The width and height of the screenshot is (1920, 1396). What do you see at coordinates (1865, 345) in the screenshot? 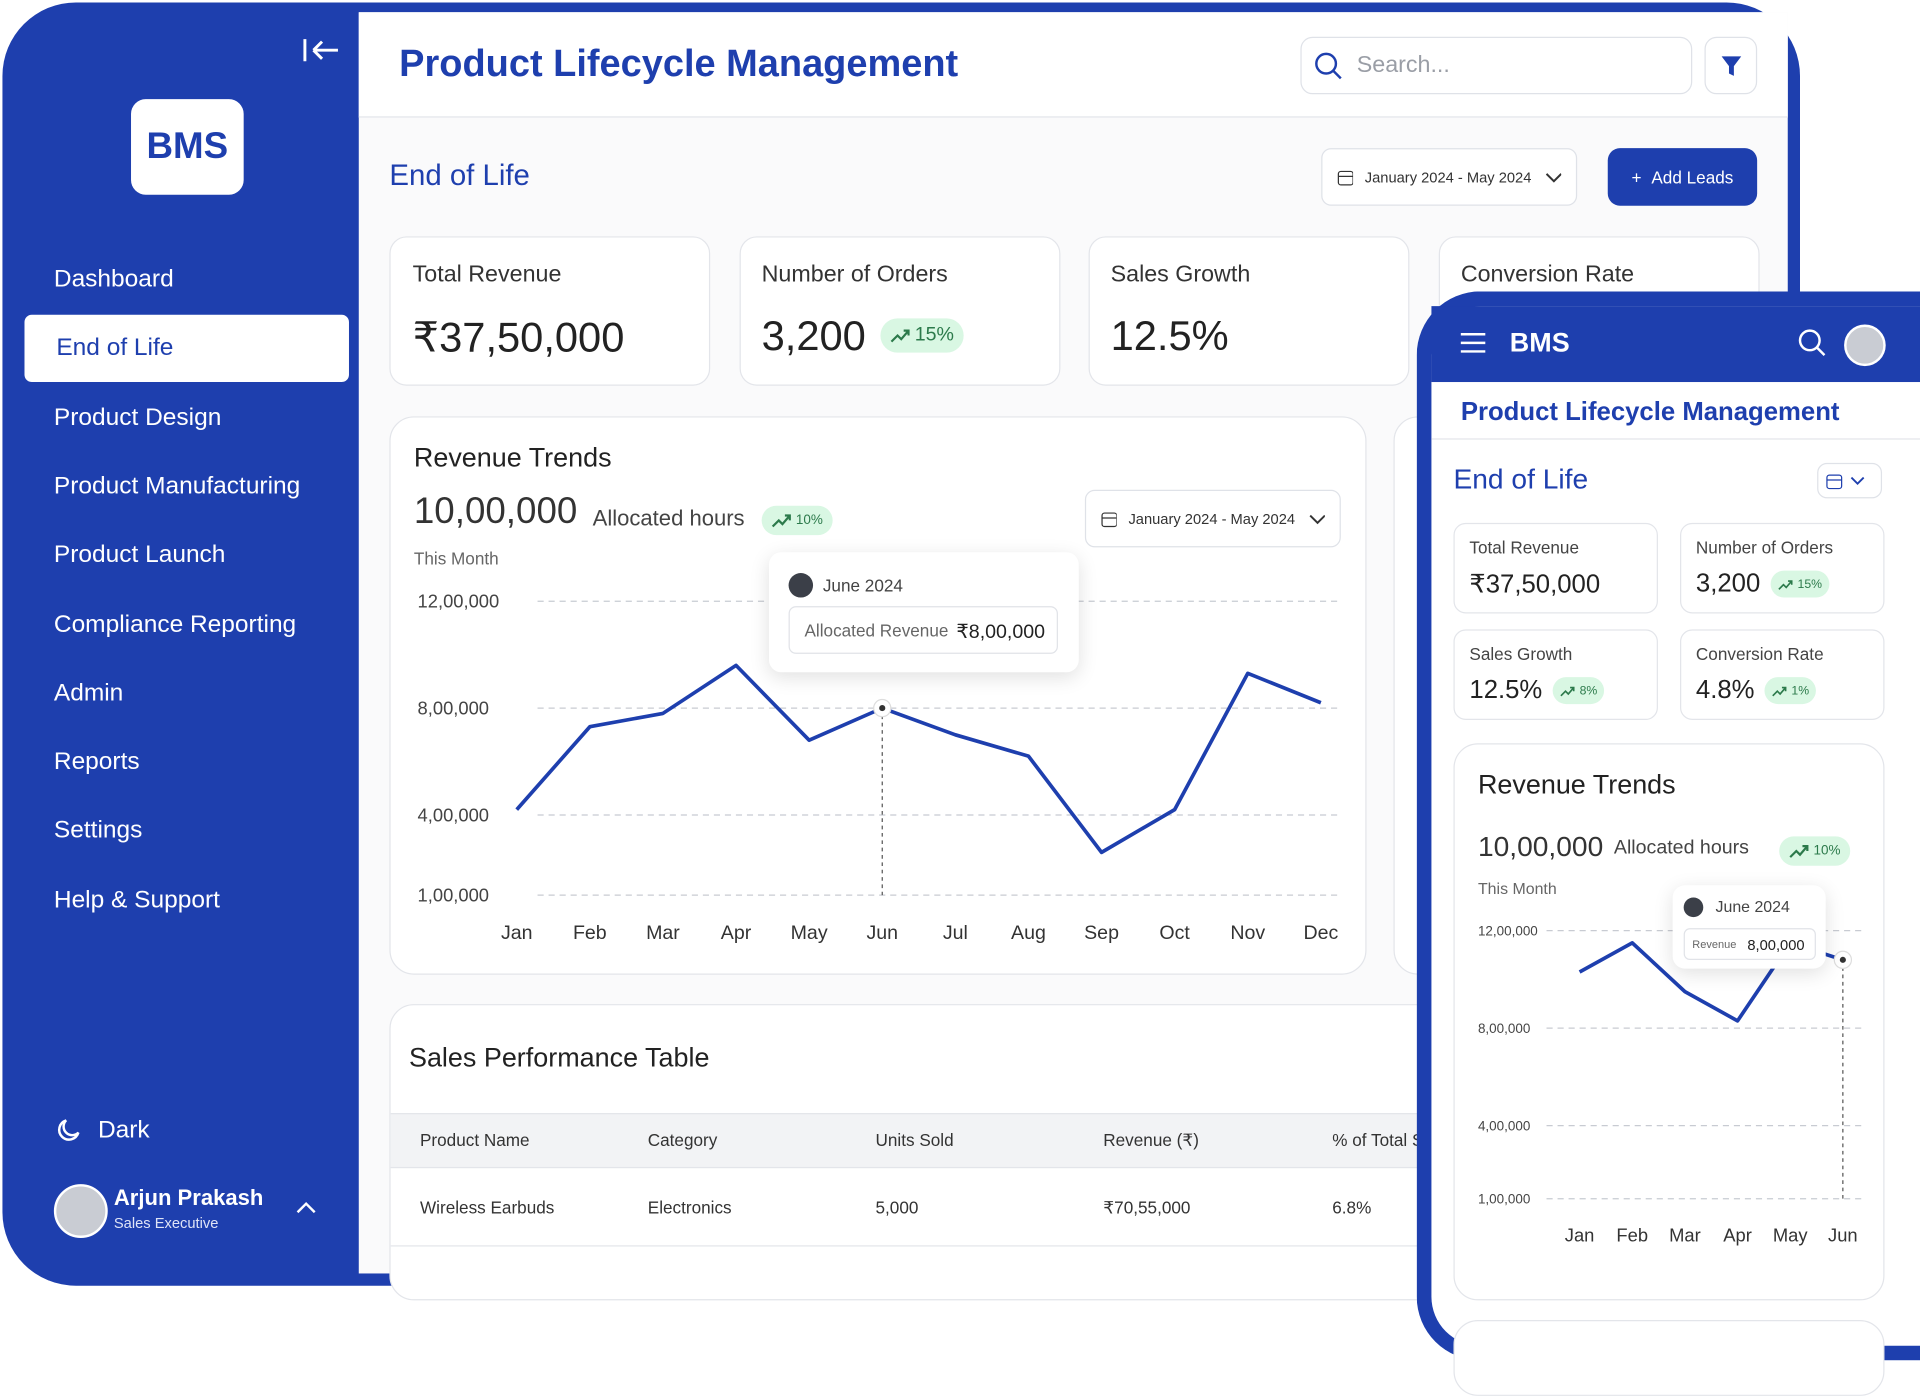
I see `mobile-avatar` at bounding box center [1865, 345].